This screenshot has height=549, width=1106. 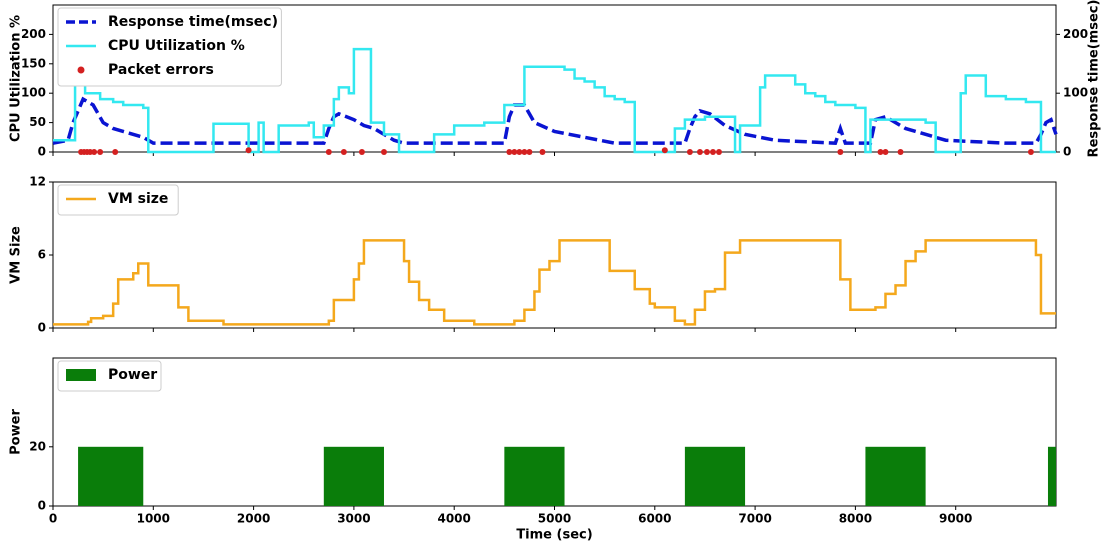 What do you see at coordinates (33, 63) in the screenshot?
I see `y-tick-label: 150` at bounding box center [33, 63].